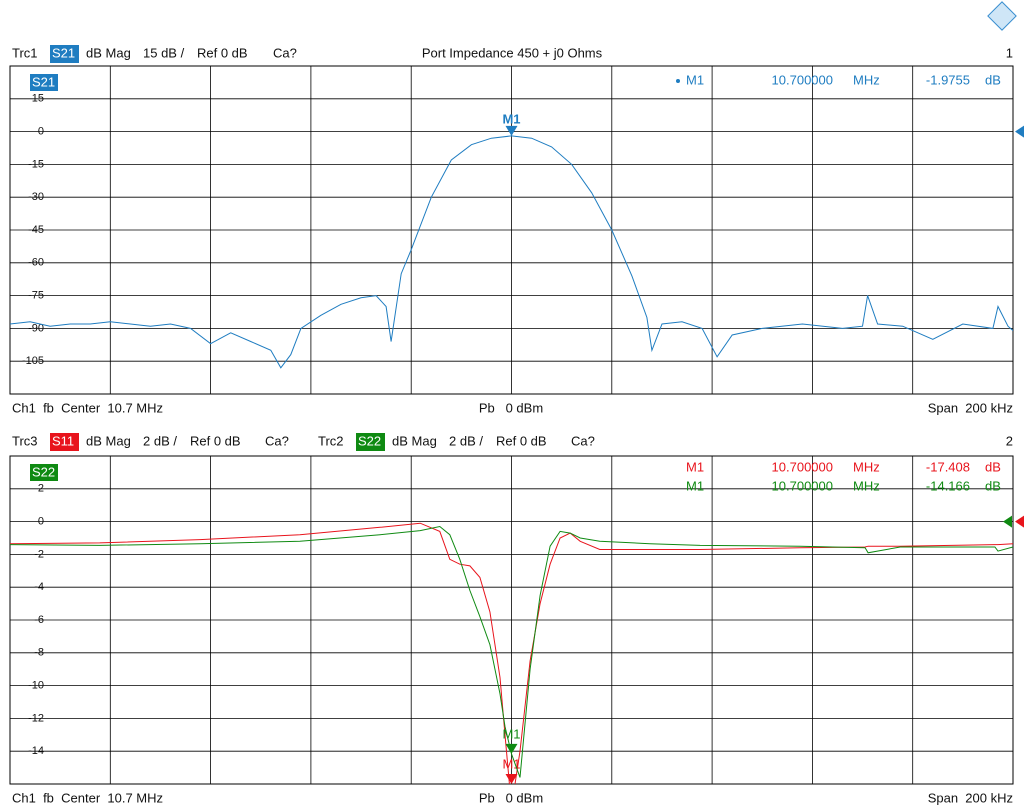 This screenshot has height=812, width=1024. What do you see at coordinates (33, 361) in the screenshot?
I see `y-tick-label: -105` at bounding box center [33, 361].